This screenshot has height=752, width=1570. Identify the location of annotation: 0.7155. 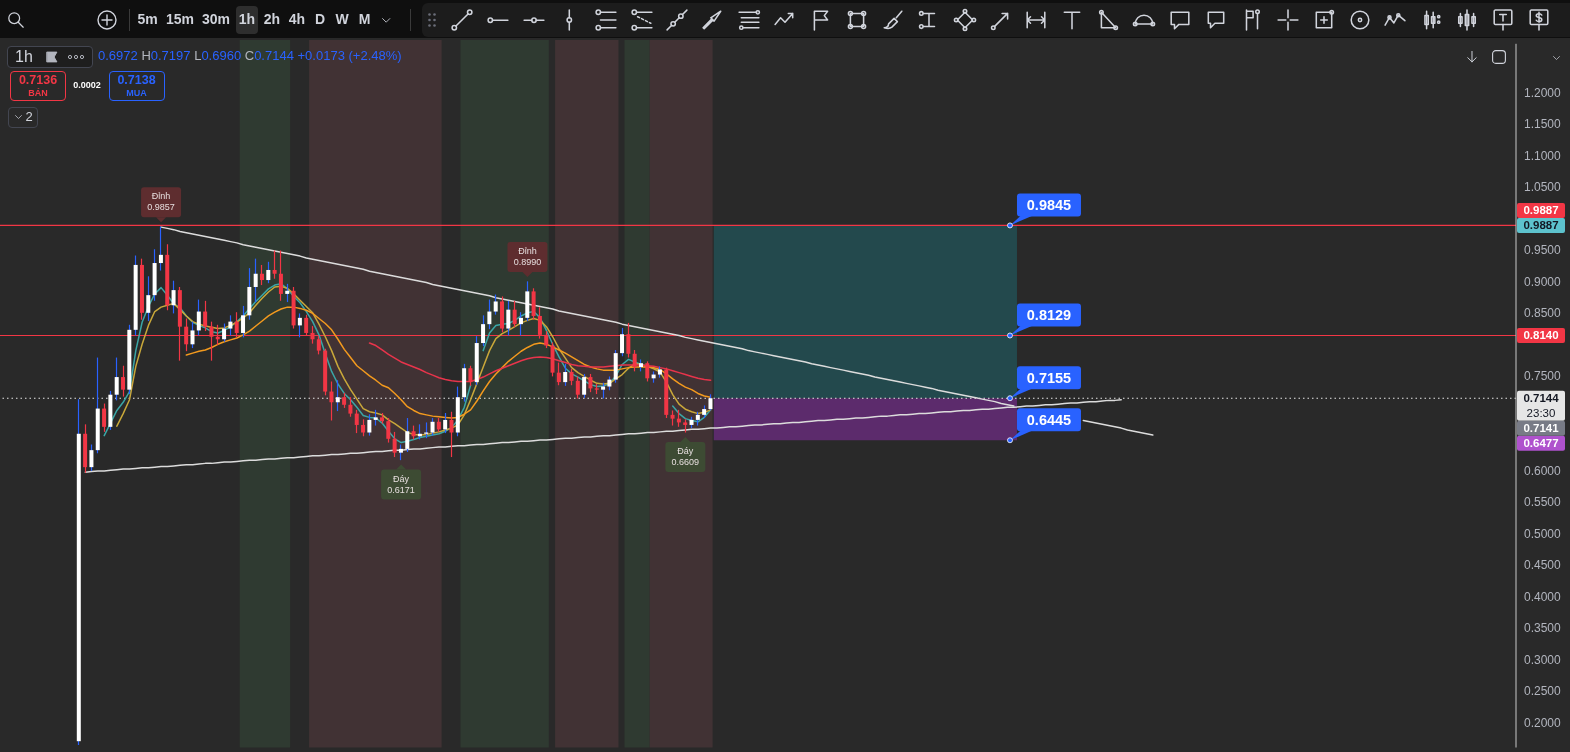
(1049, 377).